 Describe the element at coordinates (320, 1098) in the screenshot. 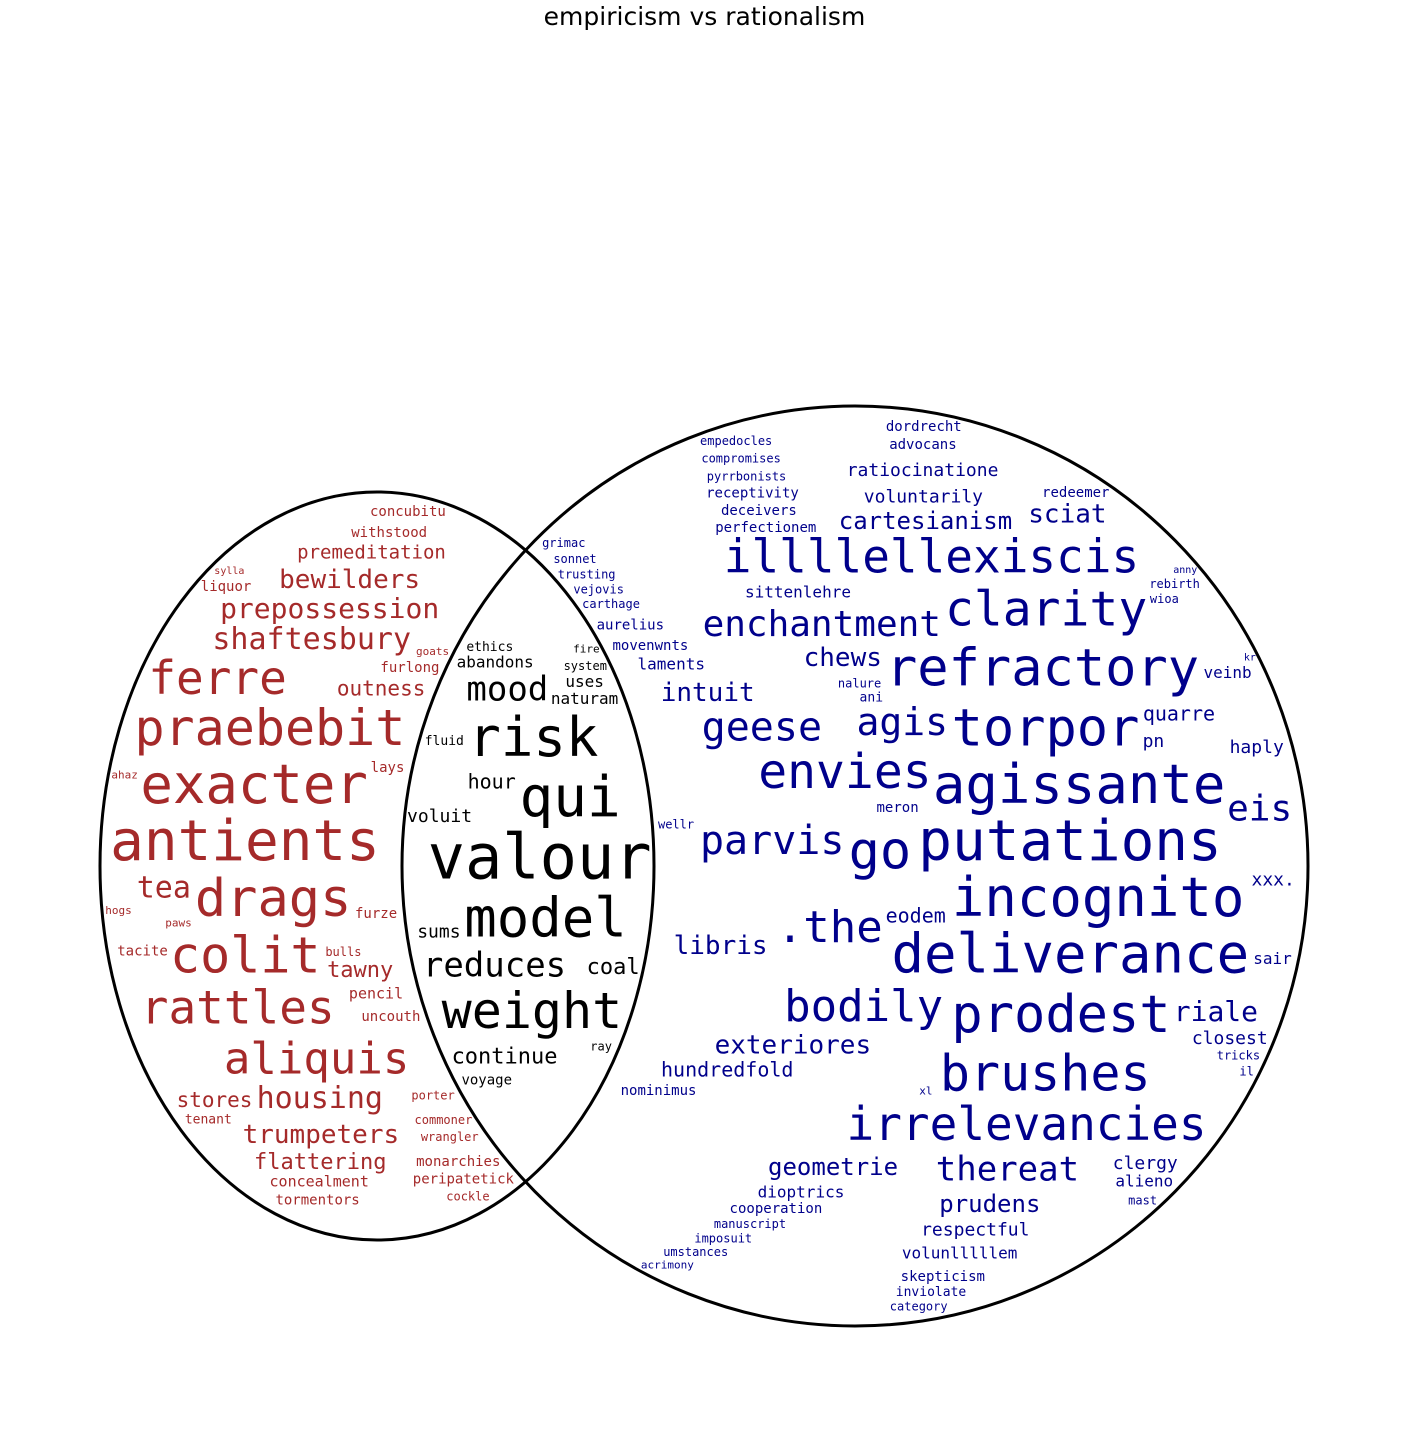

I see `left-word-9: housing` at that location.